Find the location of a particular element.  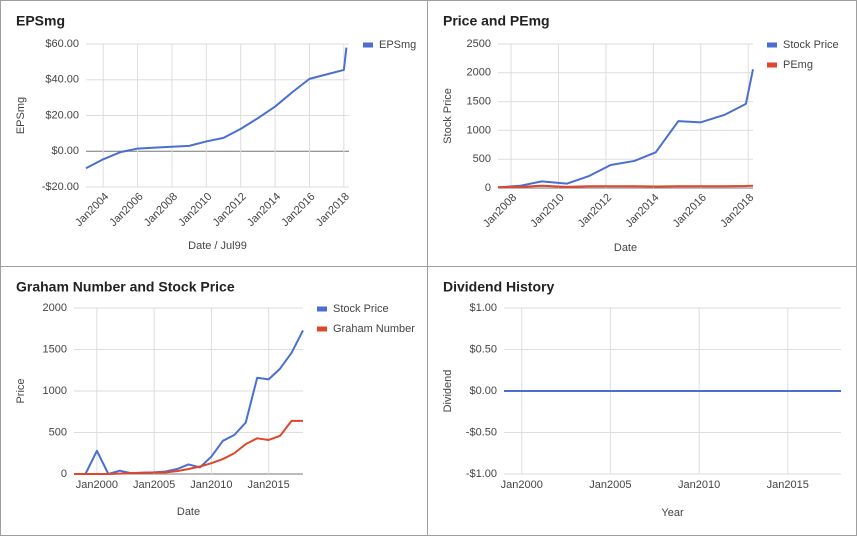

chart-title: Dividend History is located at coordinates (498, 287).